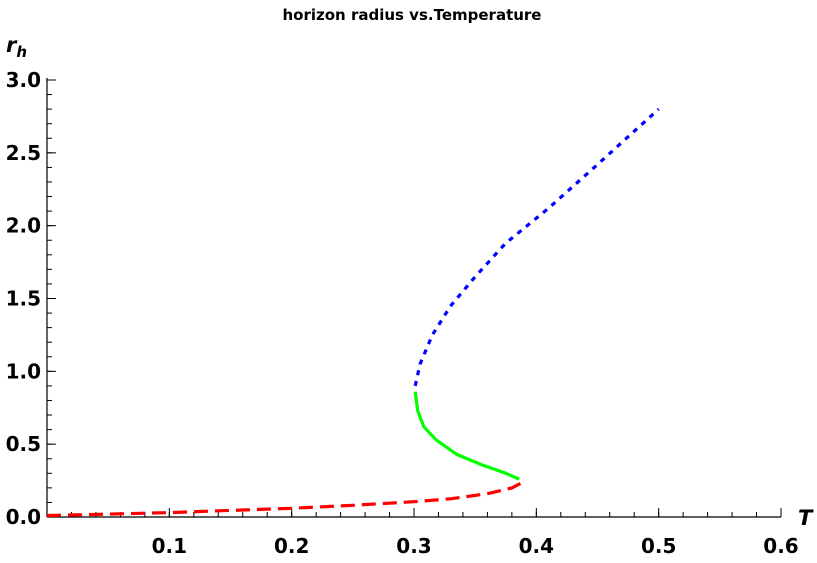 This screenshot has width=817, height=563. I want to click on y-tick-label: 2.0, so click(23, 226).